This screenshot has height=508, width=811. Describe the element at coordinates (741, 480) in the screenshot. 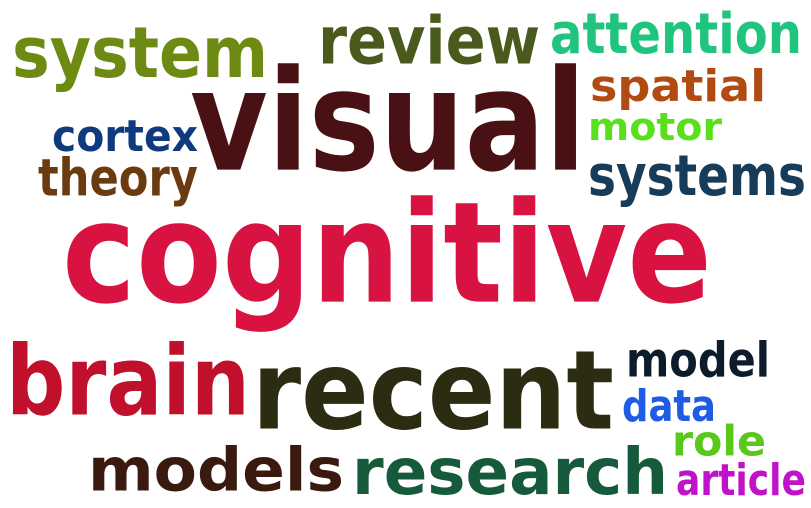

I see `word-article: article` at that location.